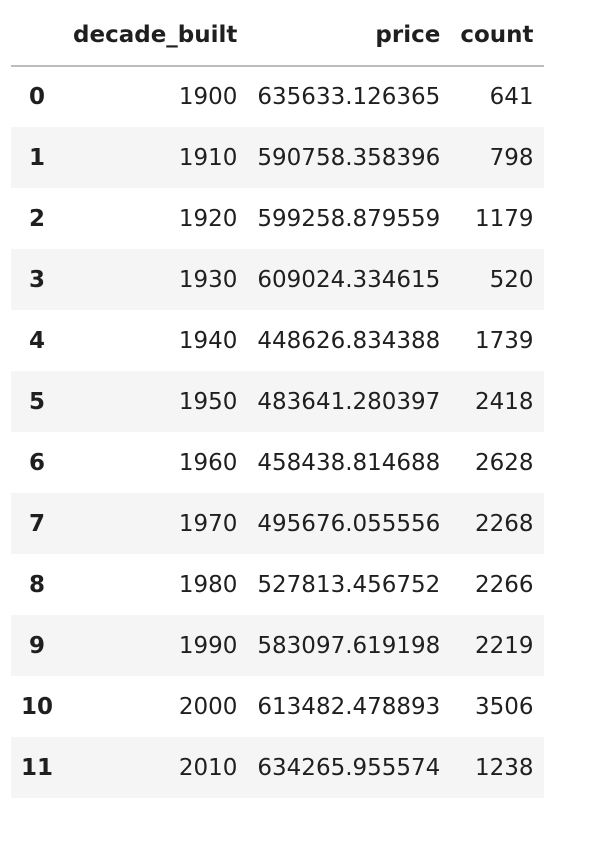  What do you see at coordinates (37, 706) in the screenshot?
I see `row-index: 10` at bounding box center [37, 706].